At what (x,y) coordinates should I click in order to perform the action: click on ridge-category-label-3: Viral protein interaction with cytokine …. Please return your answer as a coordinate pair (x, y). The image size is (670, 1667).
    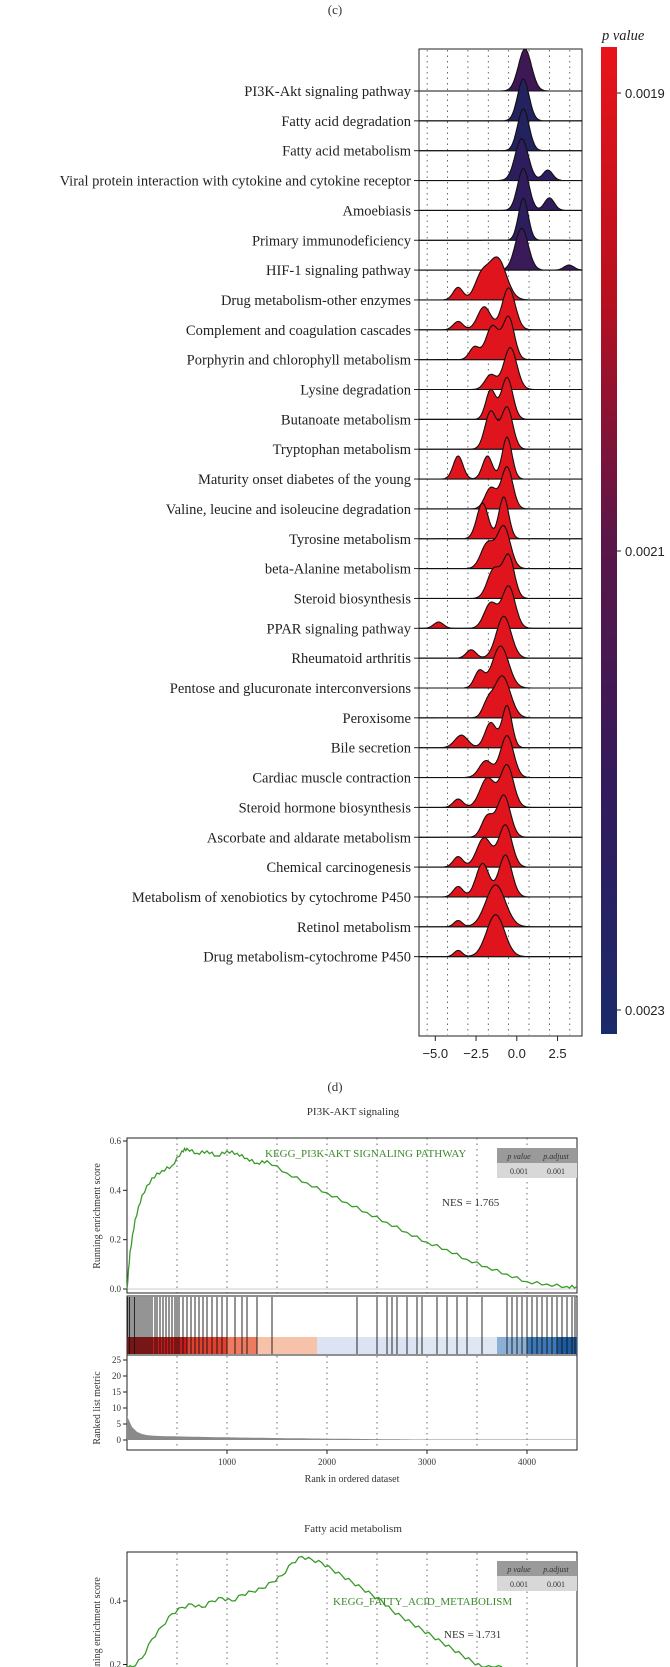
    Looking at the image, I should click on (236, 182).